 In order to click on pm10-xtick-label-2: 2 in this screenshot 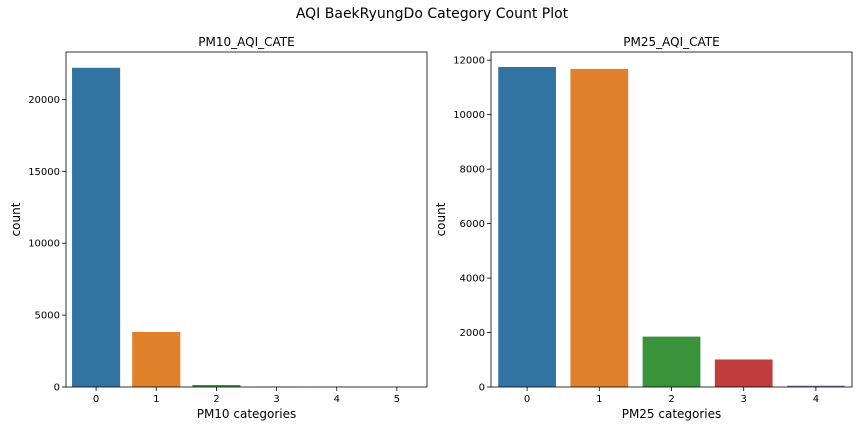, I will do `click(216, 399)`.